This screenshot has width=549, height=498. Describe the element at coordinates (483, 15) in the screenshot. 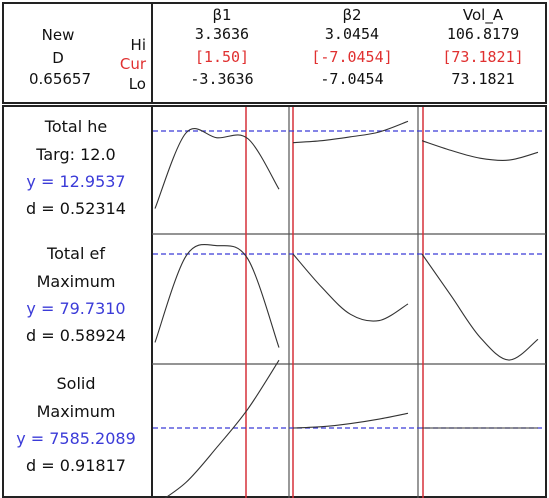

I see `factor-name: Vol_A` at that location.